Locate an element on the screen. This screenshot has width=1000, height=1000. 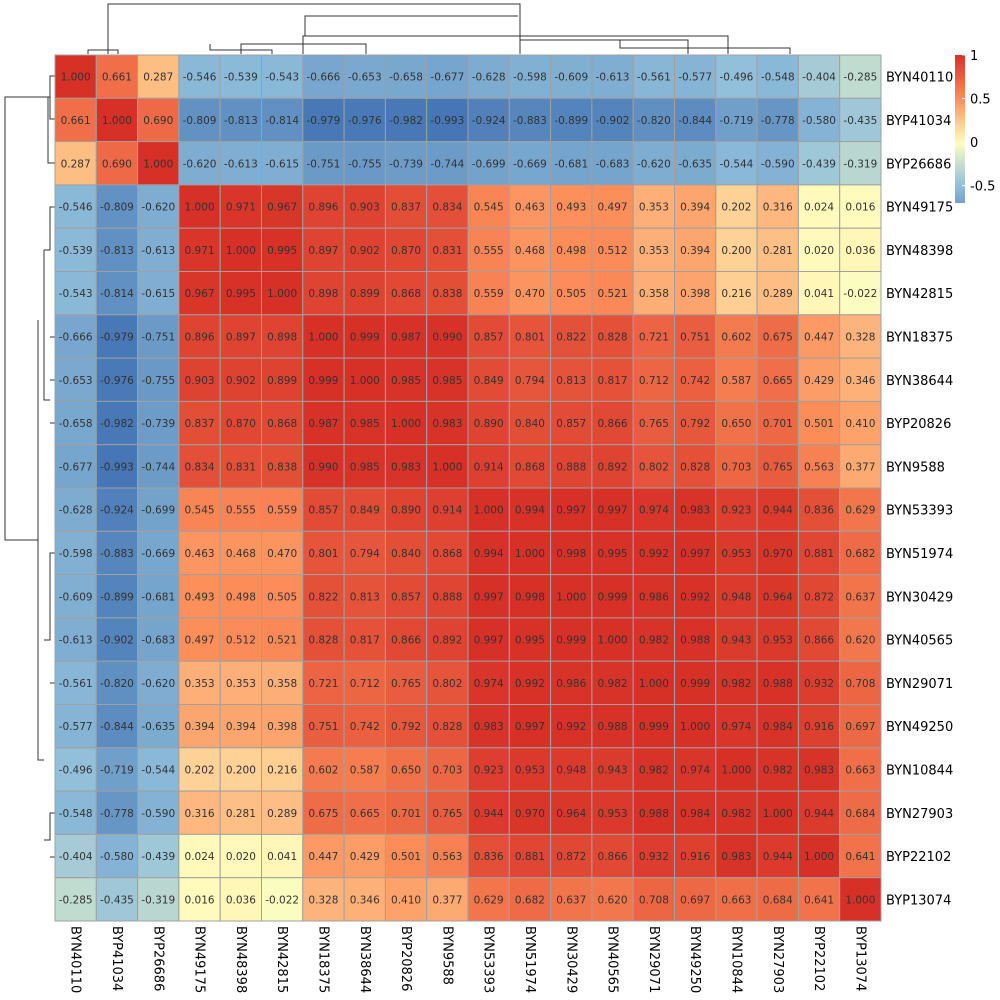
cell-value-label: 0.866 is located at coordinates (406, 641).